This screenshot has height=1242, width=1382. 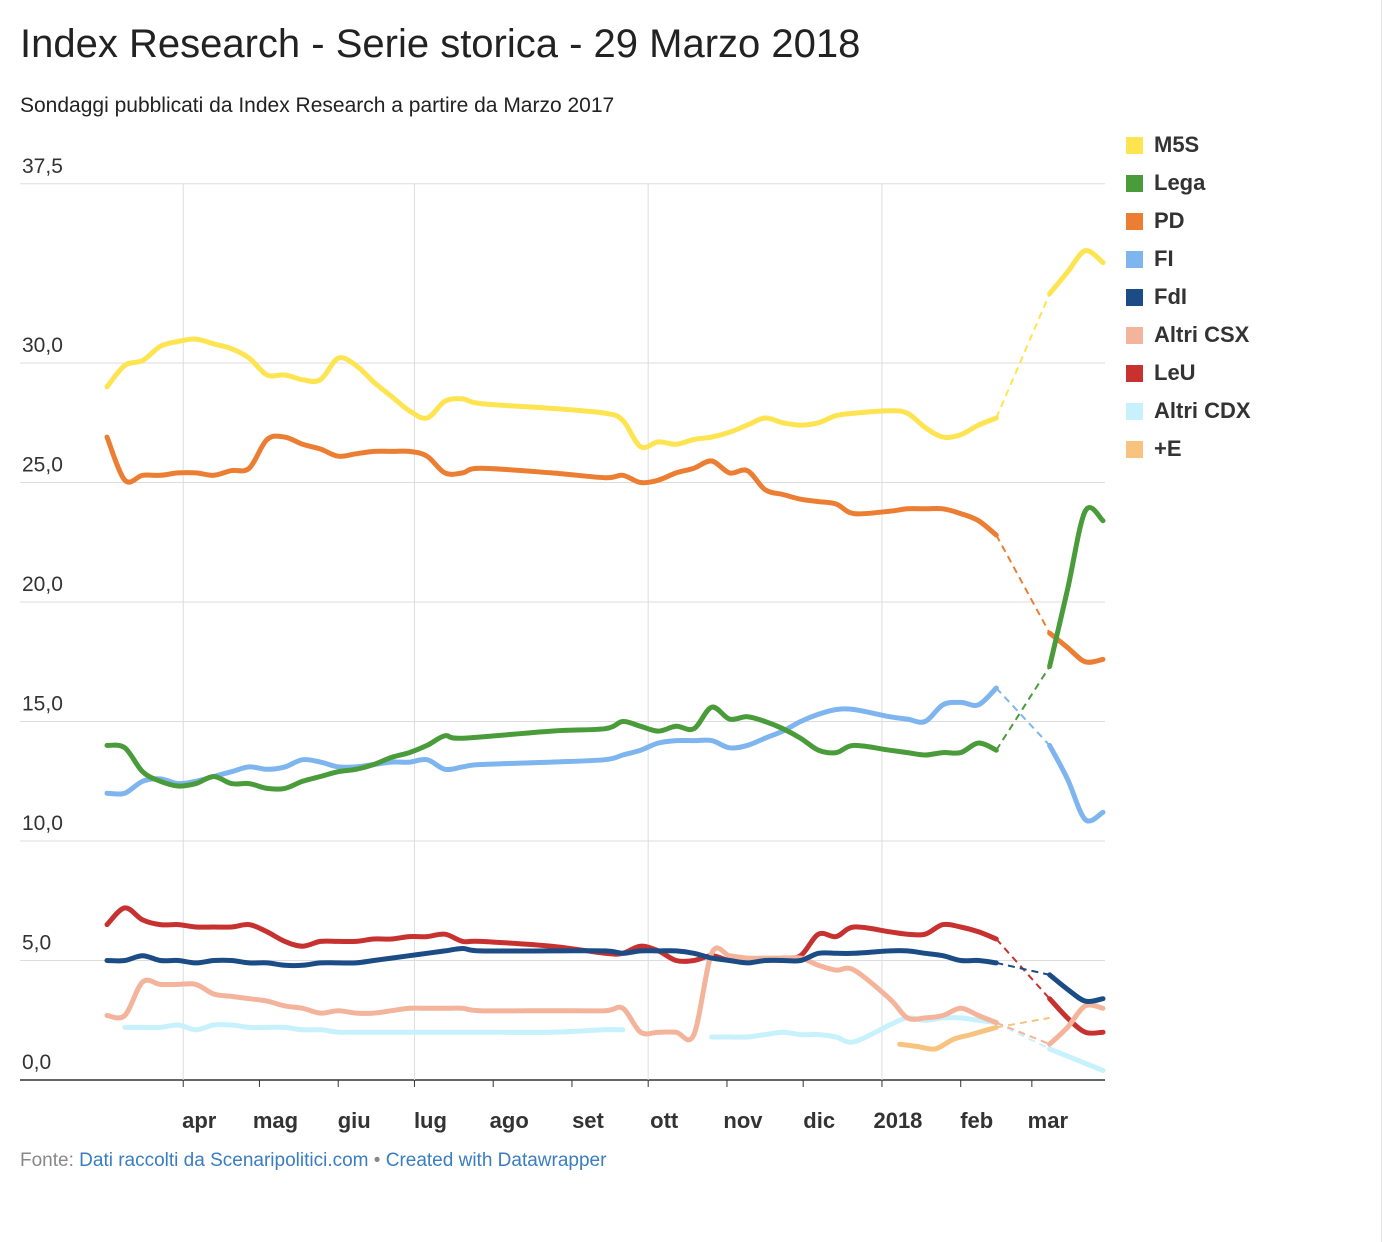 What do you see at coordinates (1188, 259) in the screenshot?
I see `legend-item-fi: FI` at bounding box center [1188, 259].